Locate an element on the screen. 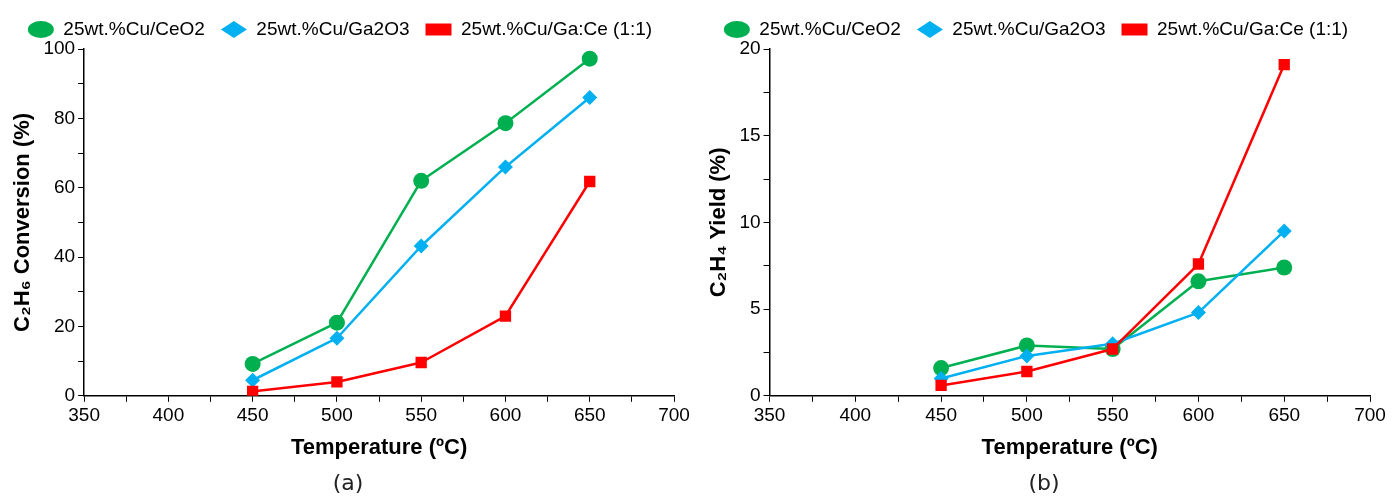 This screenshot has width=1393, height=504. y-axis-title: C₂H₆ Conversion (%) is located at coordinates (22, 222).